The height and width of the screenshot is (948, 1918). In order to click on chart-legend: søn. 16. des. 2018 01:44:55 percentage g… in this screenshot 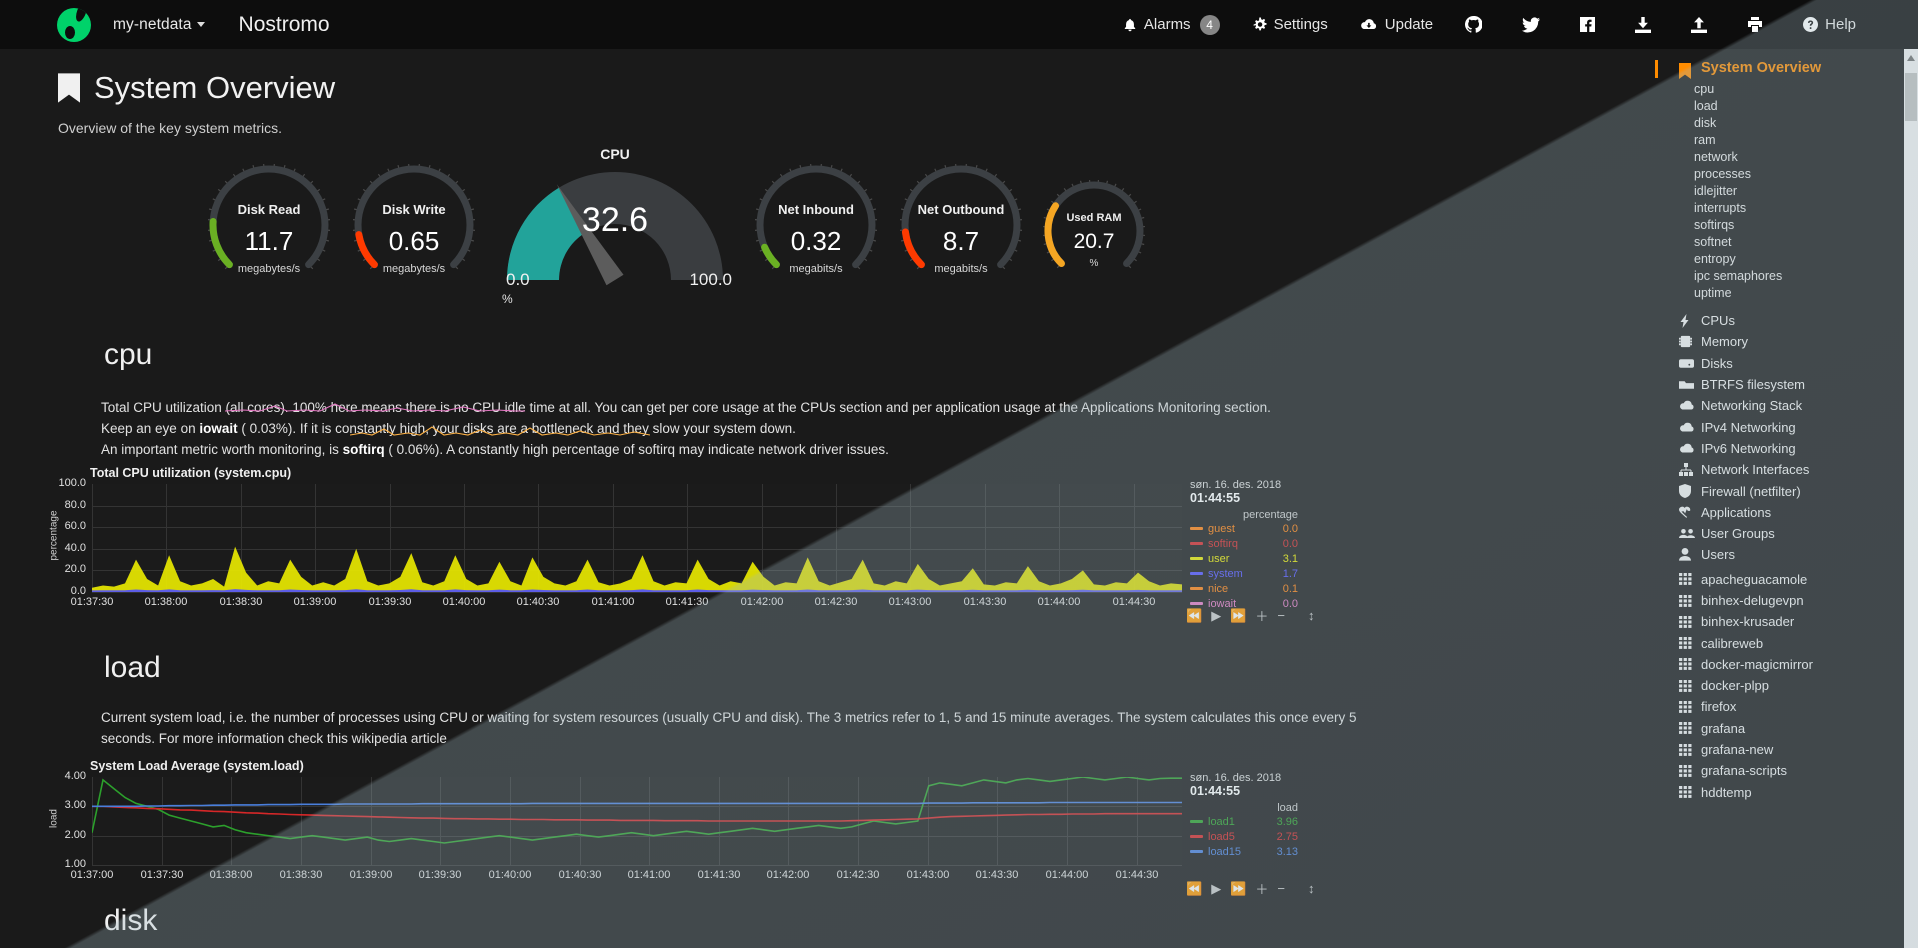, I will do `click(1244, 545)`.